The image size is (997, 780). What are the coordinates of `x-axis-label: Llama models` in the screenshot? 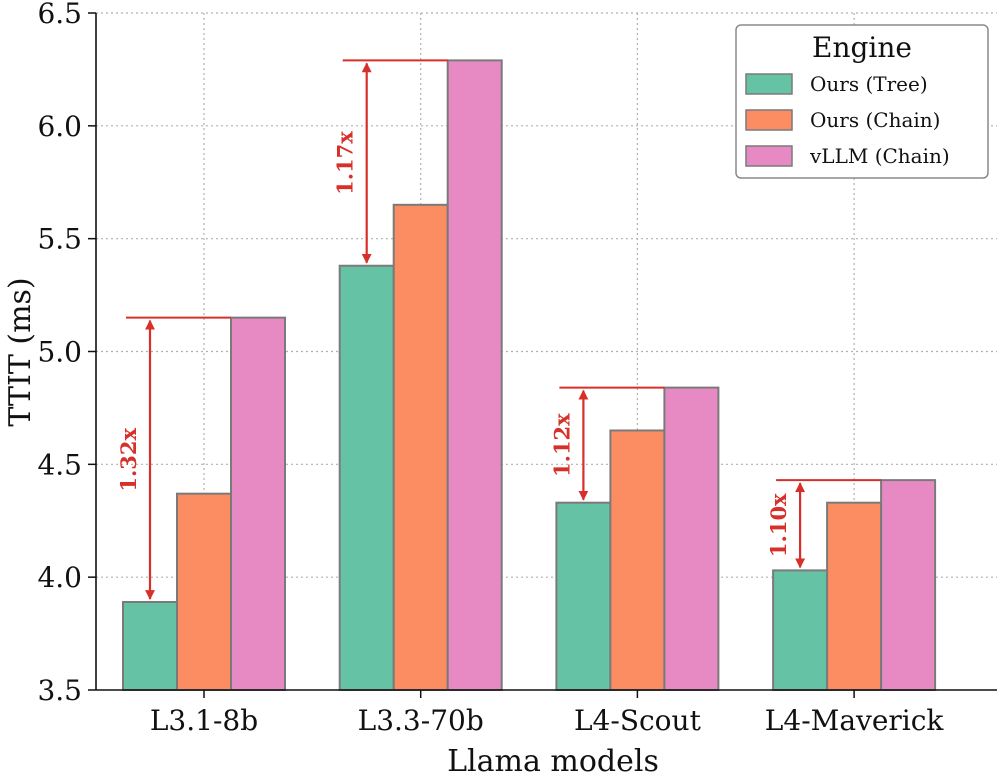 It's located at (553, 761).